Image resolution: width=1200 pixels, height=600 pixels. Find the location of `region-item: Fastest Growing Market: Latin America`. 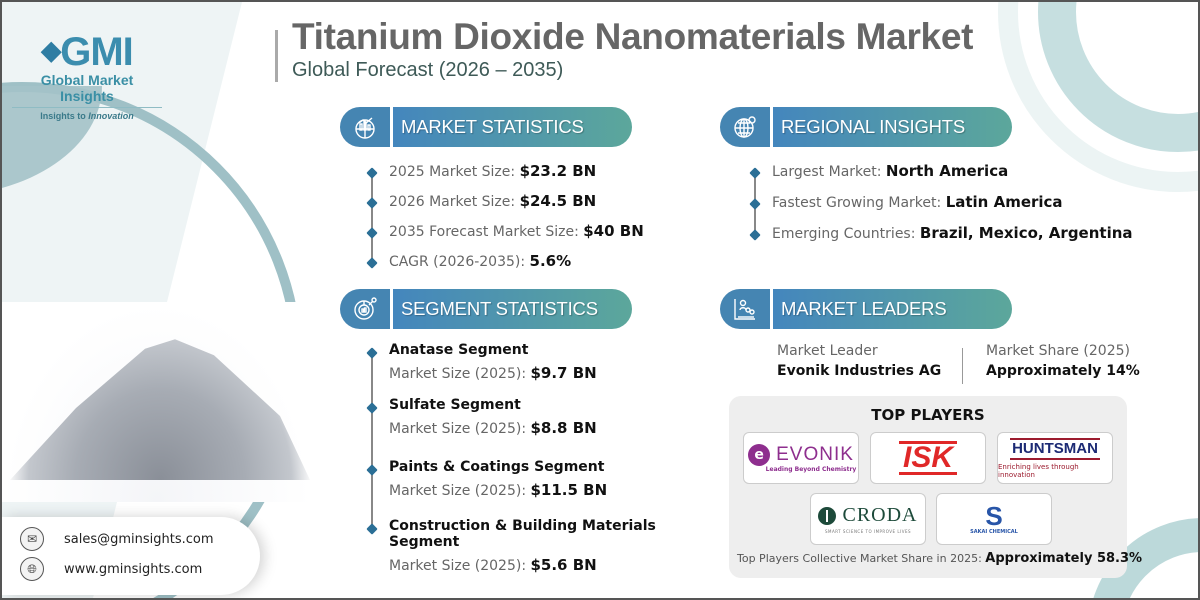

region-item: Fastest Growing Market: Latin America is located at coordinates (941, 208).